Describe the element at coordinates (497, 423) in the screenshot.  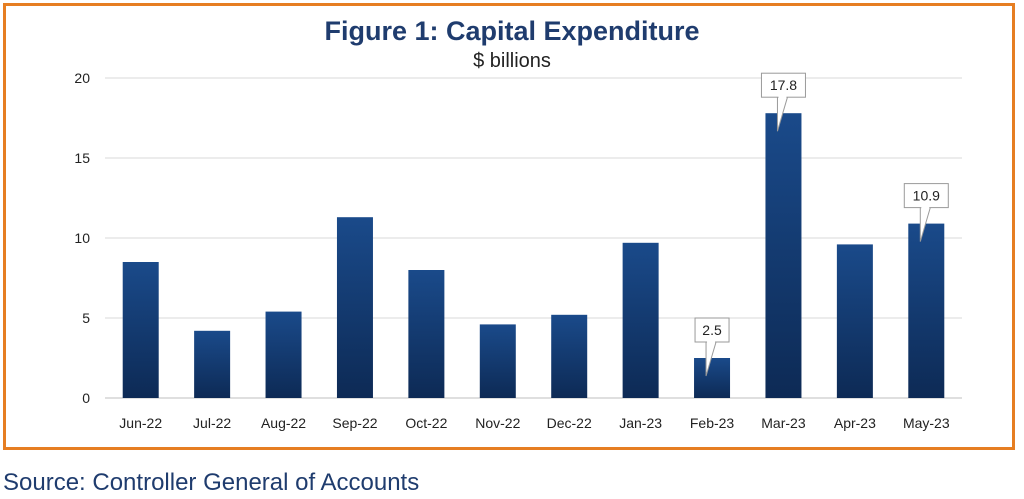
I see `x-tick-label: Nov-22` at that location.